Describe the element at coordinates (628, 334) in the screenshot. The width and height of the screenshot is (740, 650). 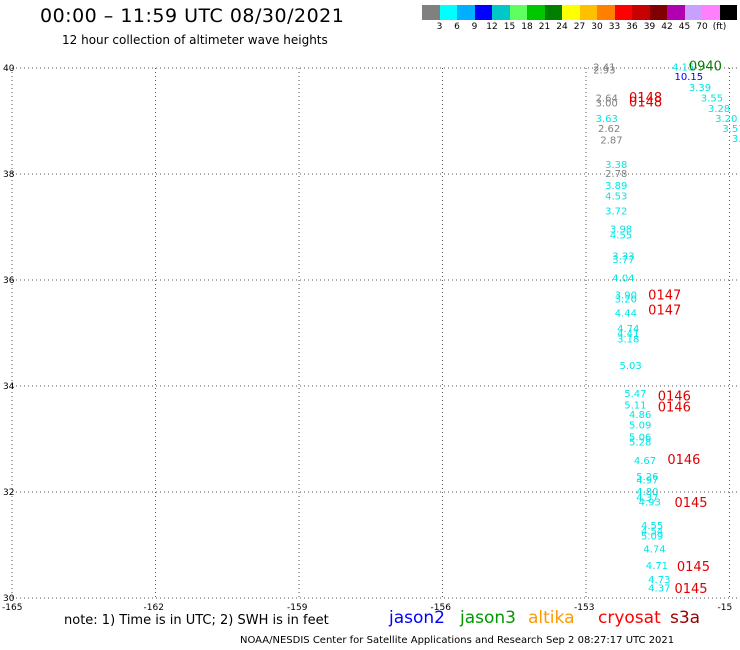
I see `swh-label: 4.41` at that location.